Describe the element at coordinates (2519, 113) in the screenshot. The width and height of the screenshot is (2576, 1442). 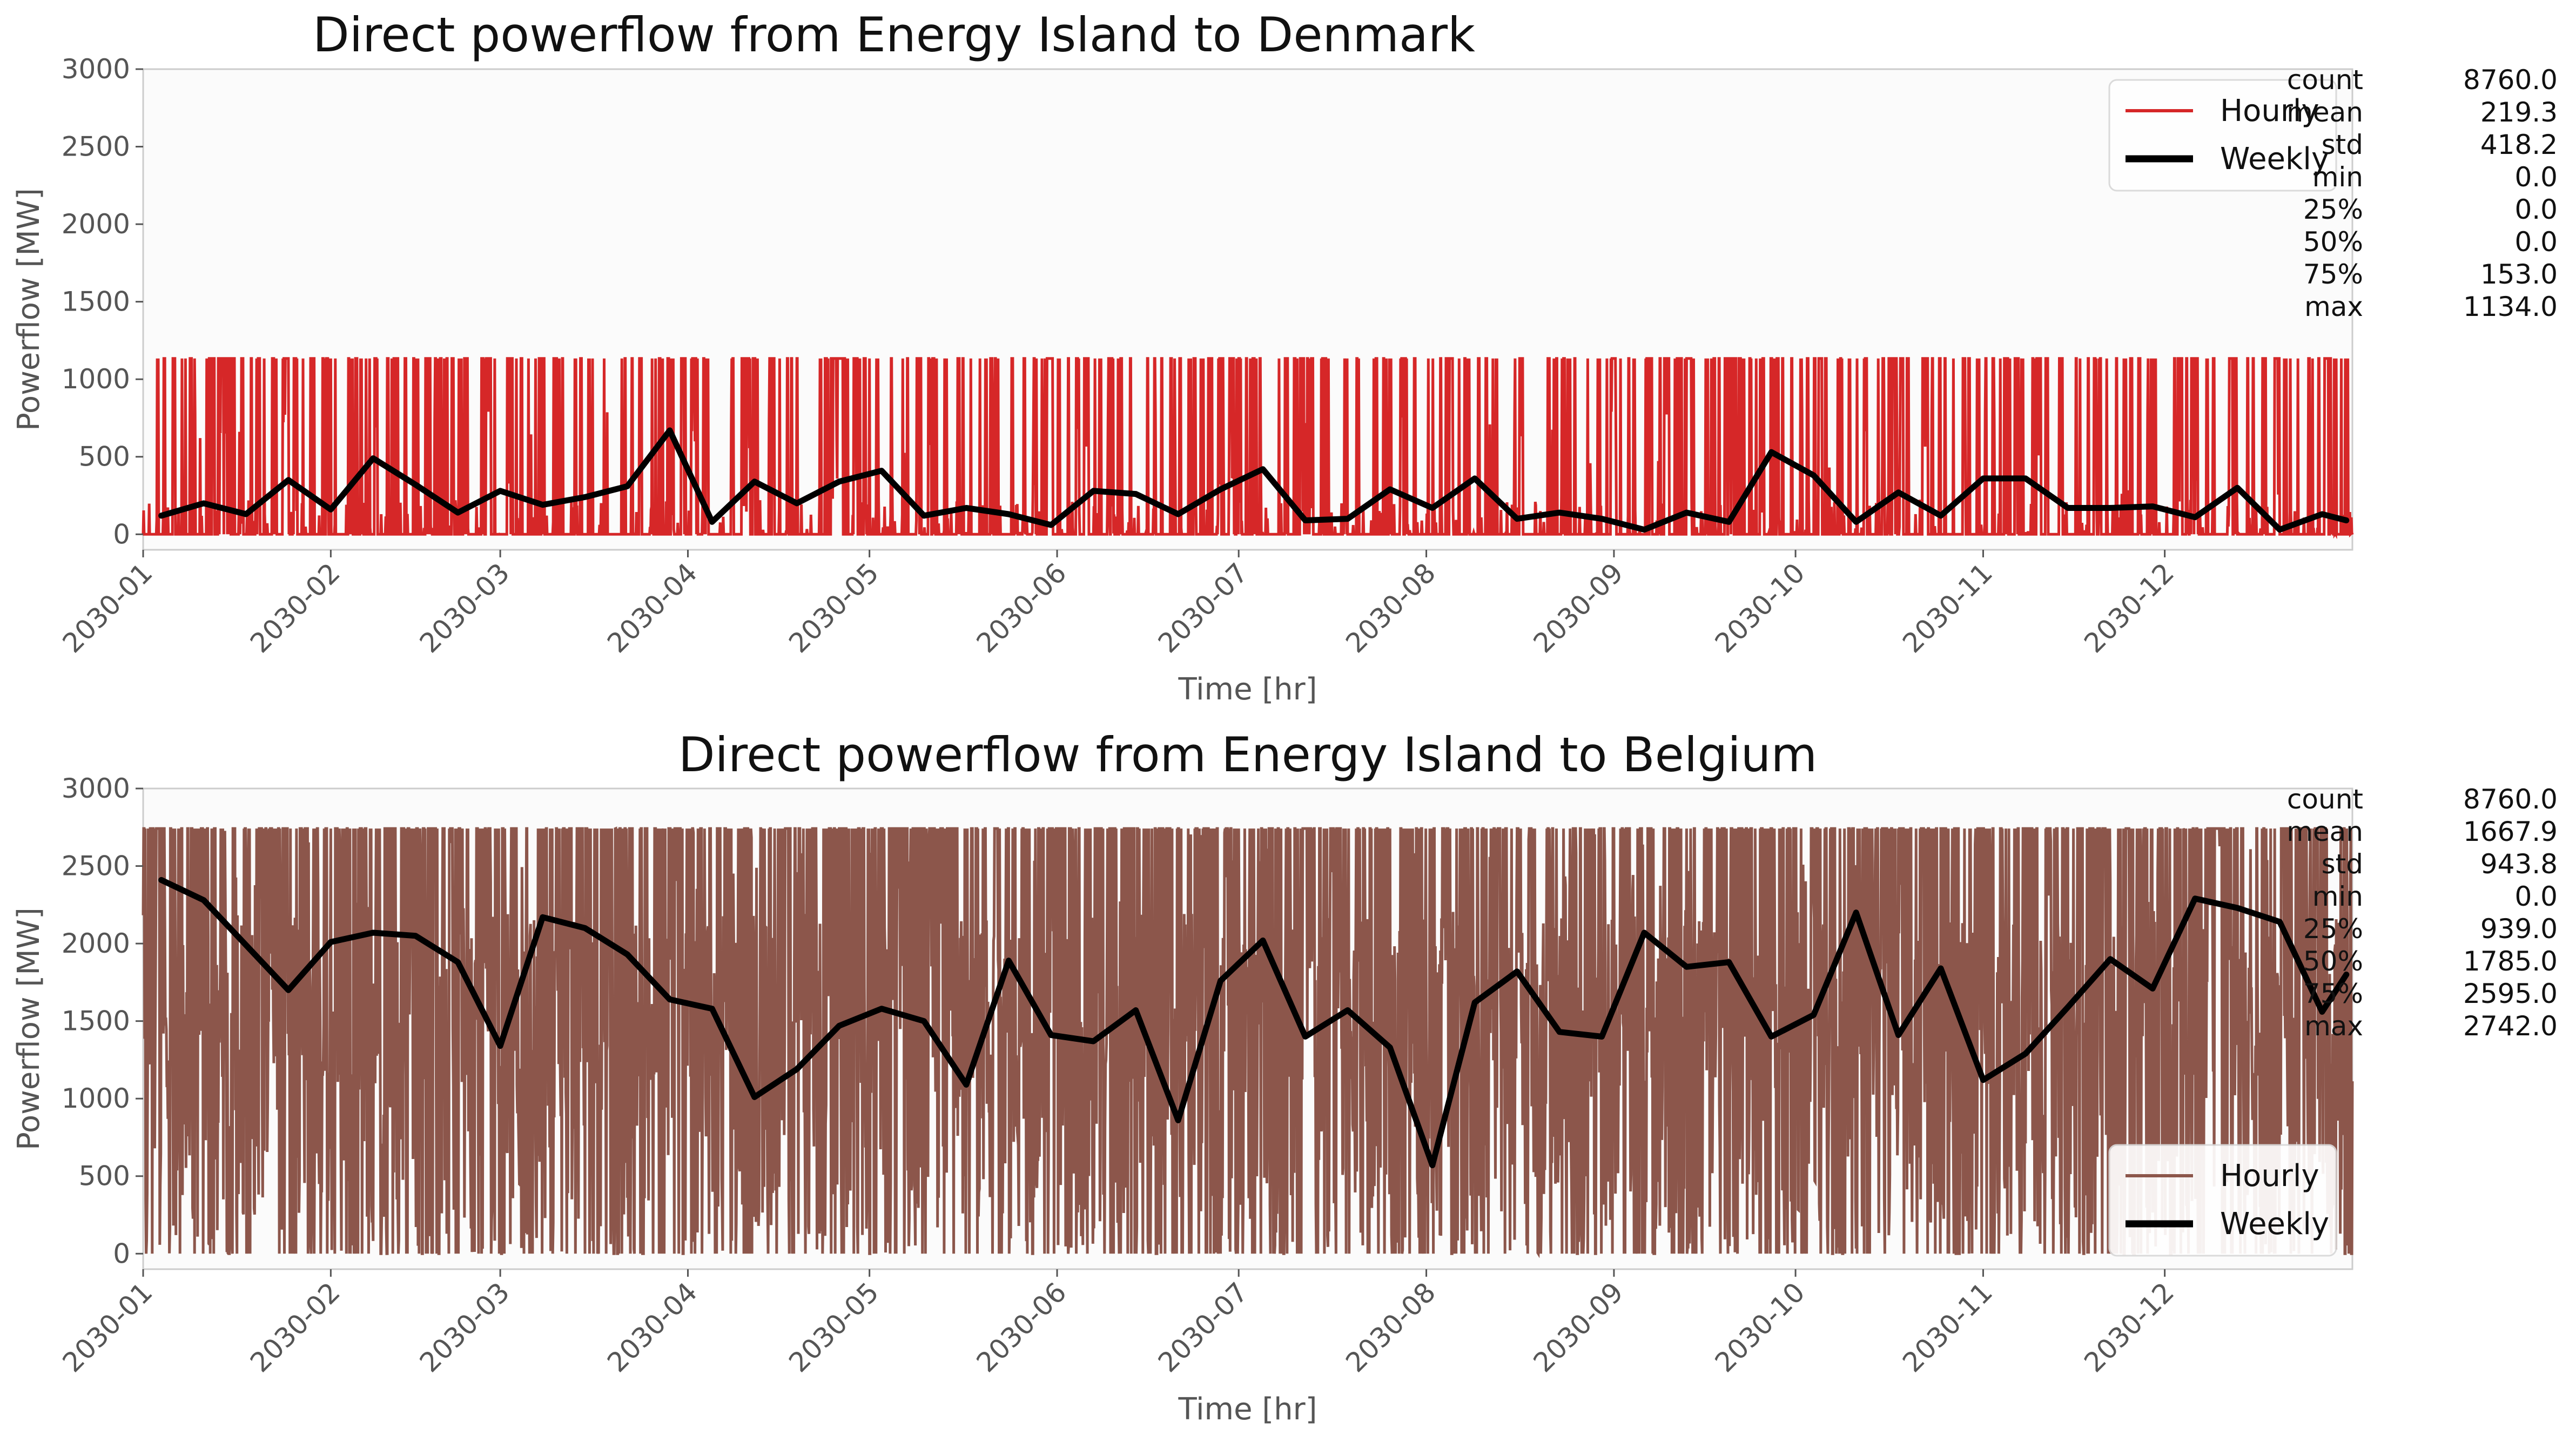
I see `stats-value: 219.3` at that location.